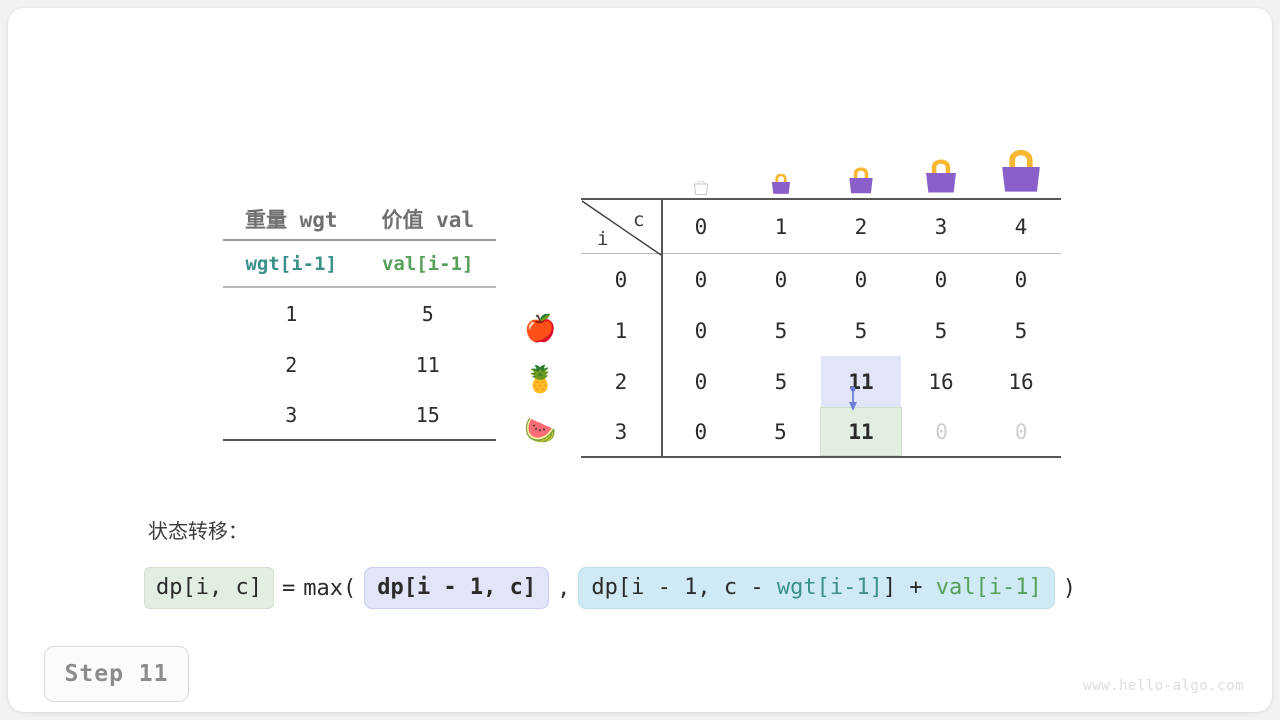 The image size is (1280, 720). Describe the element at coordinates (701, 279) in the screenshot. I see `dp-cell-0-0: 0` at that location.